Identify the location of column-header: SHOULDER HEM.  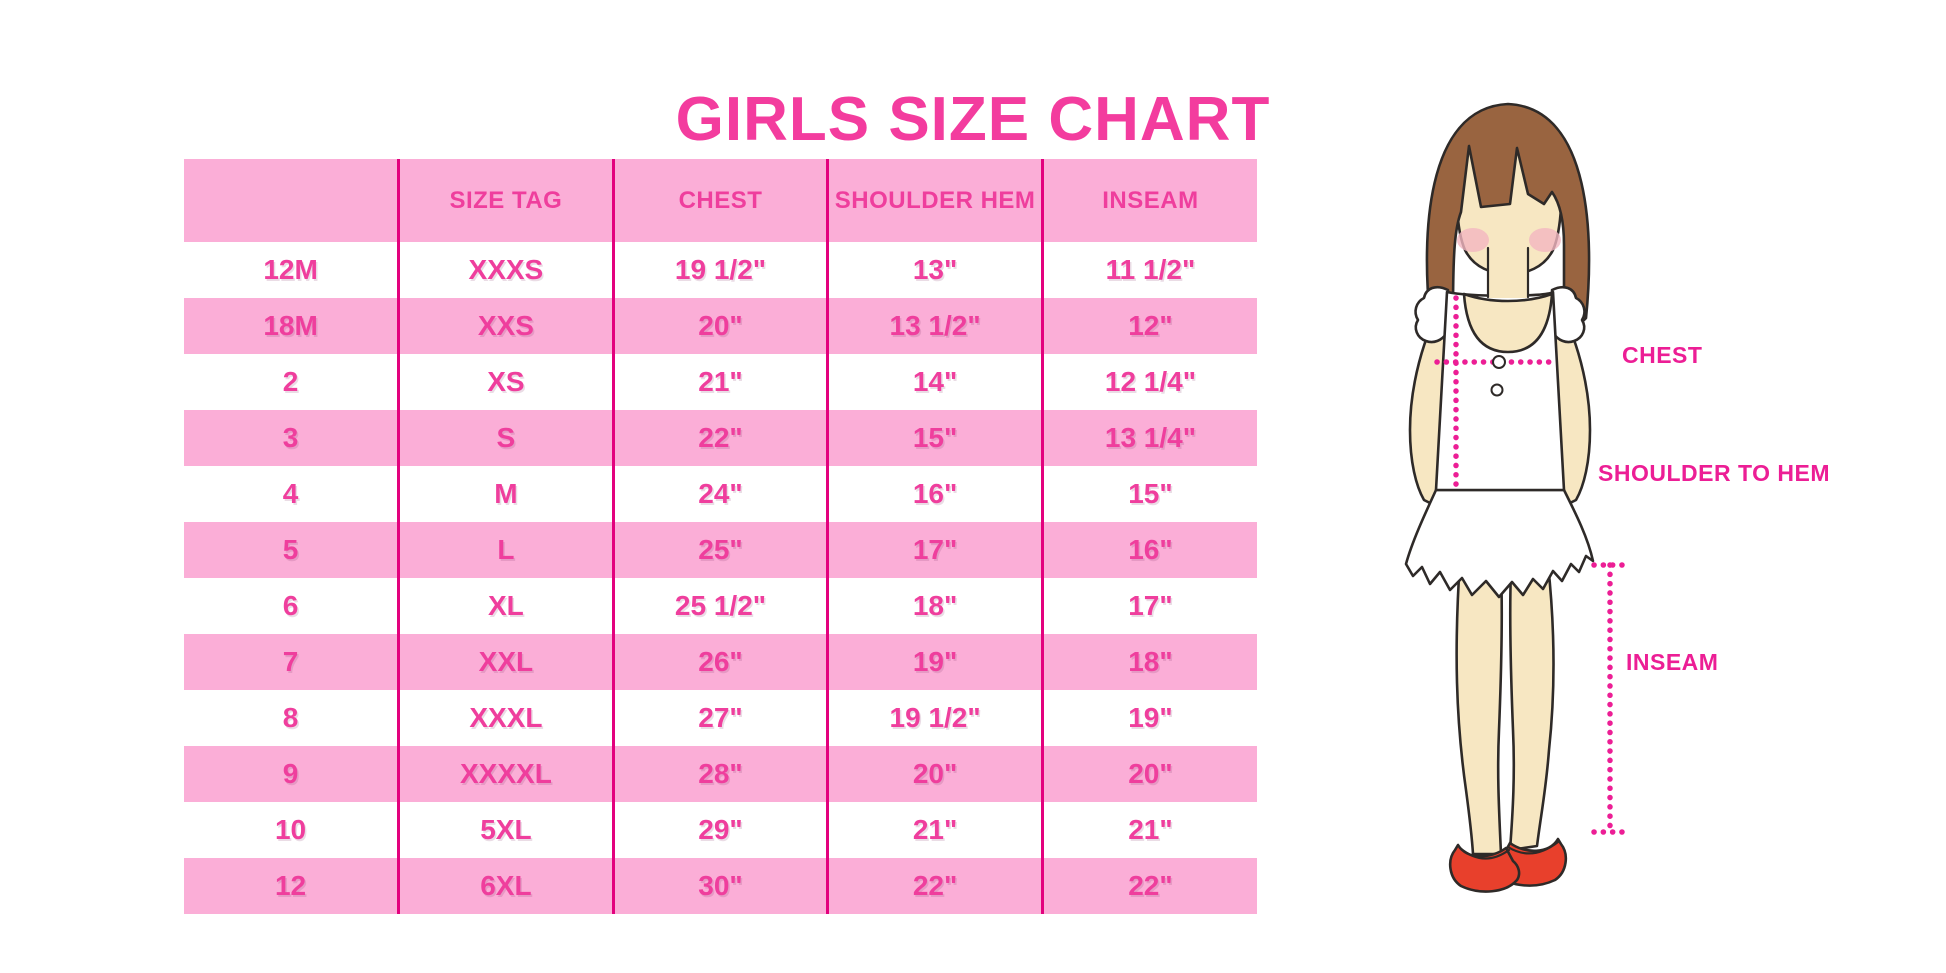
(934, 200).